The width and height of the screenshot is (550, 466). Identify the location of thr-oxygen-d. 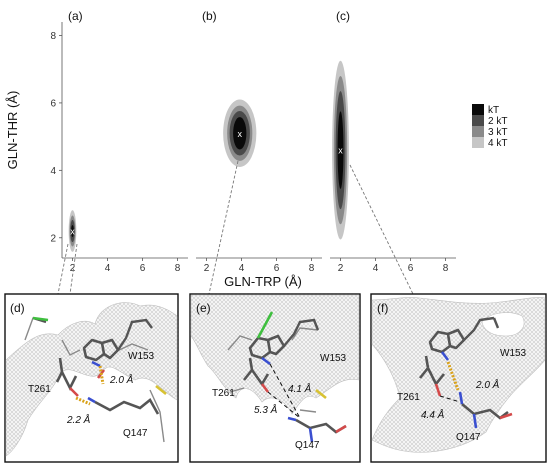
(74, 392).